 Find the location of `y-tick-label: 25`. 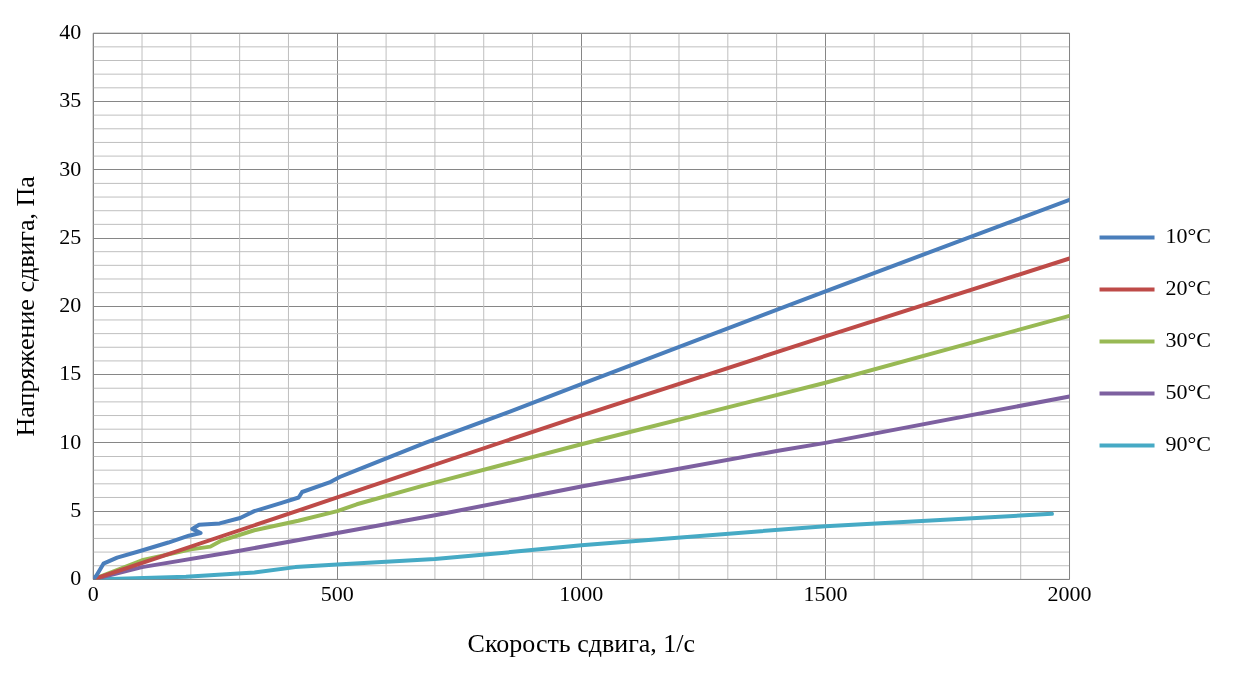

y-tick-label: 25 is located at coordinates (70, 236).